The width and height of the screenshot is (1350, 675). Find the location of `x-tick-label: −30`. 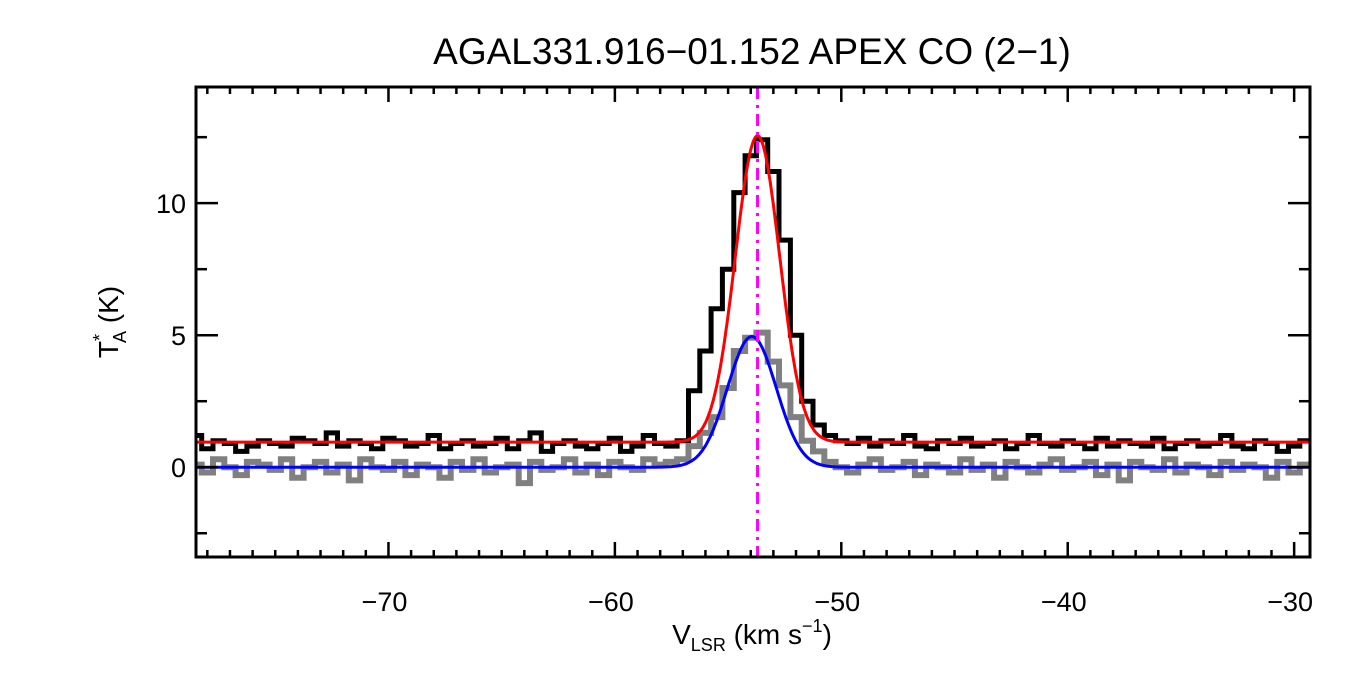

x-tick-label: −30 is located at coordinates (1290, 602).